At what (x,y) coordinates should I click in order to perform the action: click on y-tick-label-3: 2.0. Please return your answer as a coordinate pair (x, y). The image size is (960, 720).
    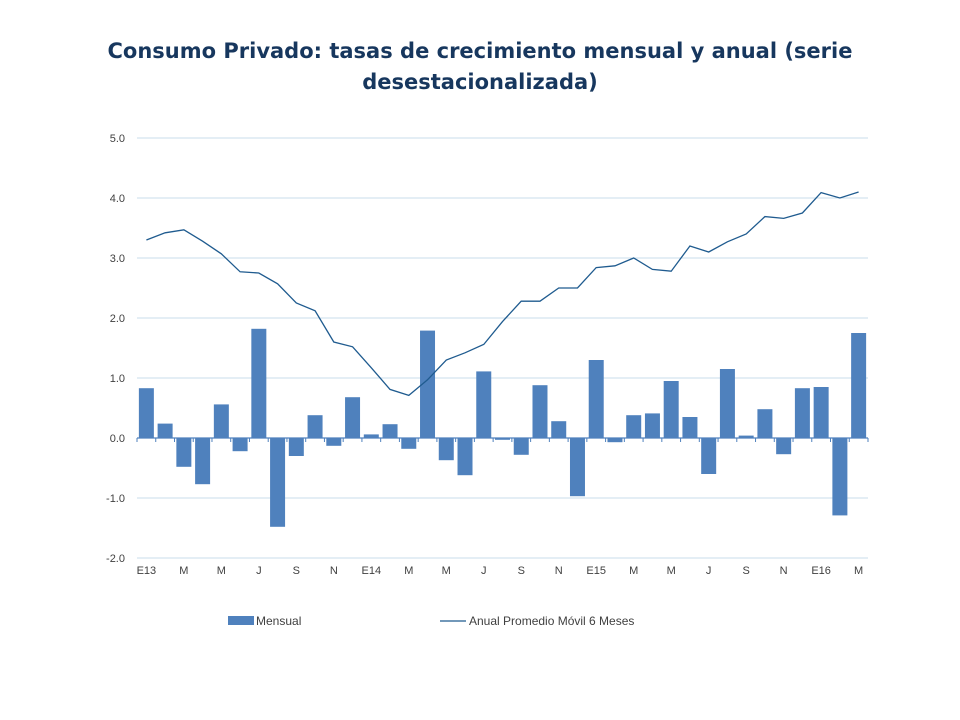
    Looking at the image, I should click on (117, 319).